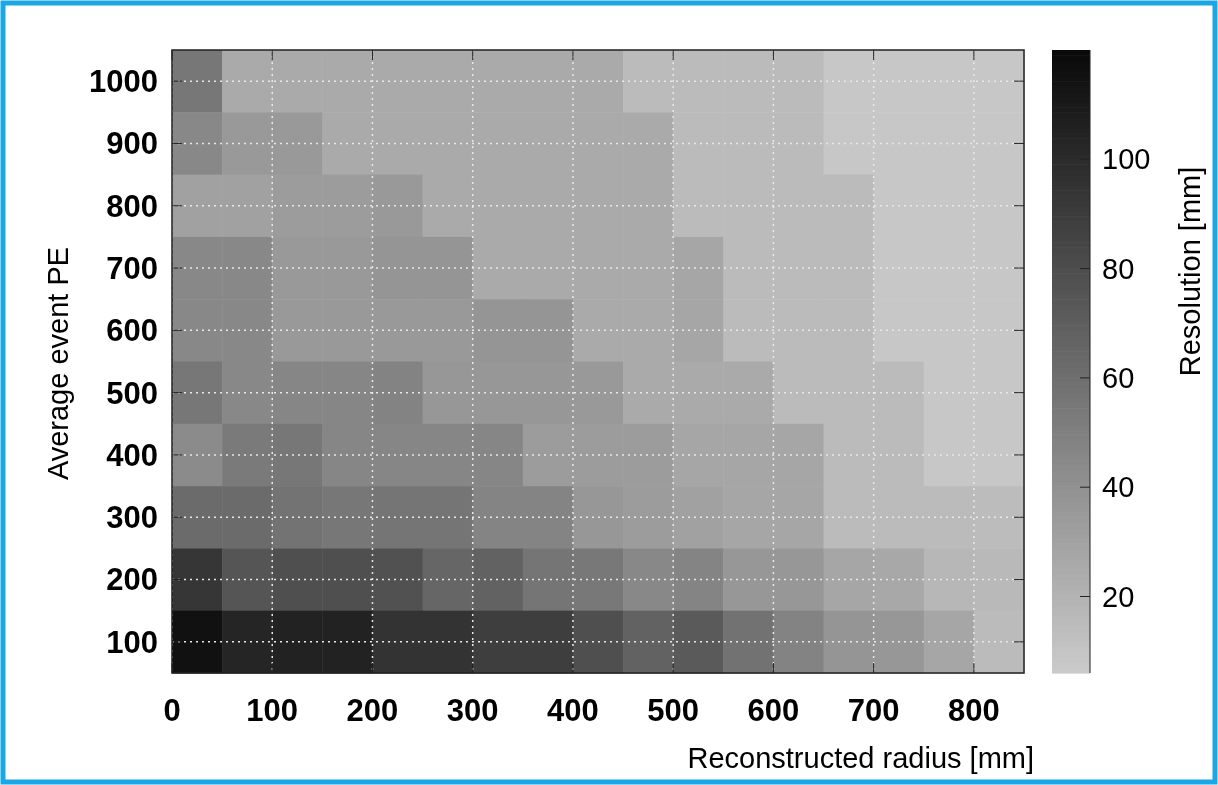  What do you see at coordinates (132, 518) in the screenshot?
I see `y-tick-label: 300` at bounding box center [132, 518].